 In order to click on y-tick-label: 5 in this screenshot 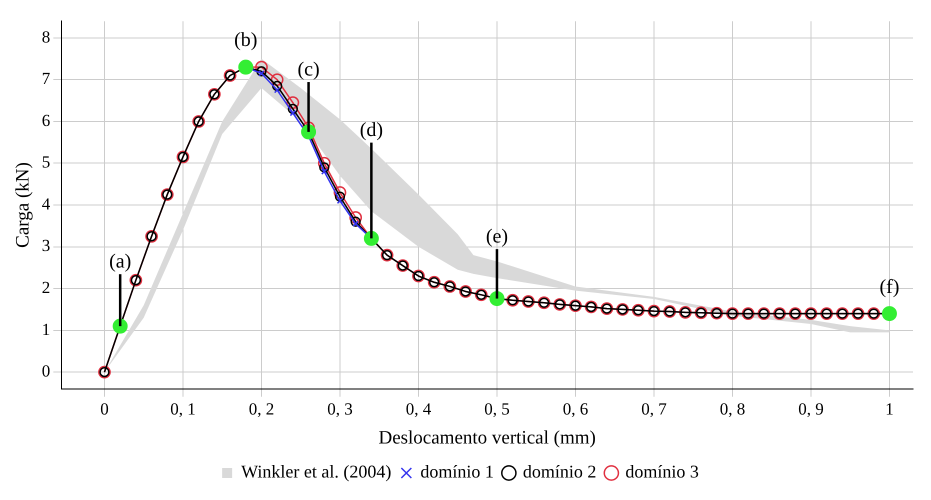, I will do `click(46, 162)`.